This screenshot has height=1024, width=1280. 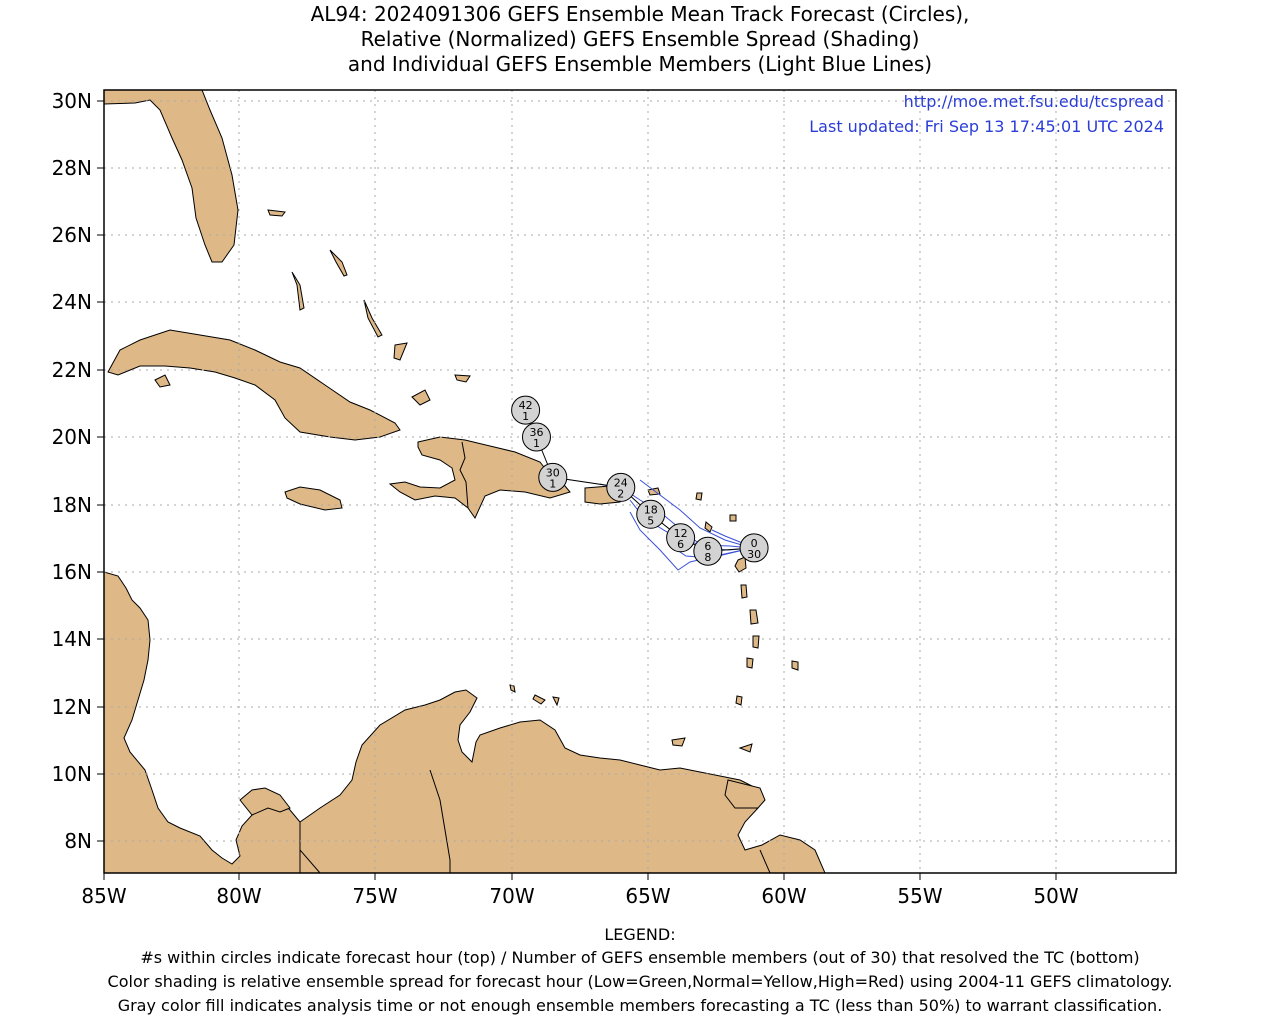 I want to click on lat-label: 18N, so click(x=72, y=505).